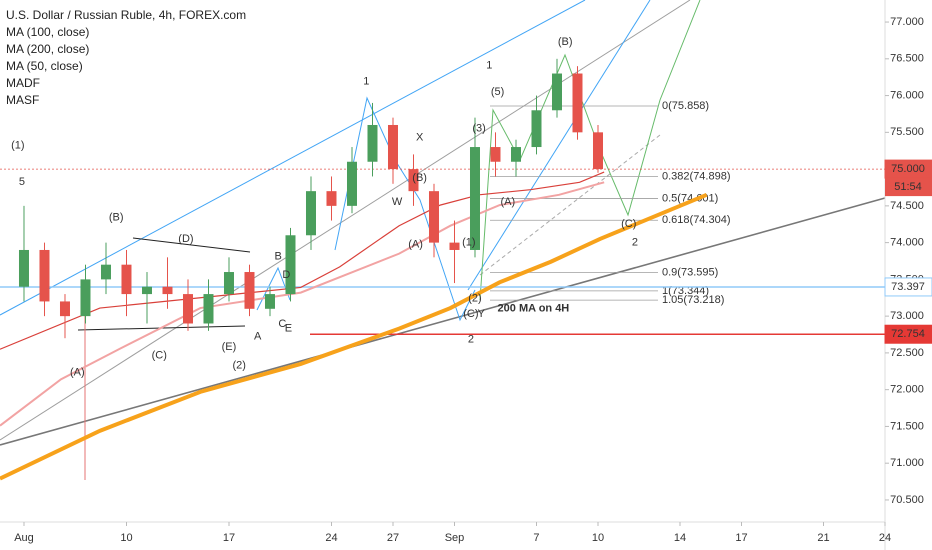  What do you see at coordinates (696, 220) in the screenshot?
I see `fib-label: 0.618(74.304)` at bounding box center [696, 220].